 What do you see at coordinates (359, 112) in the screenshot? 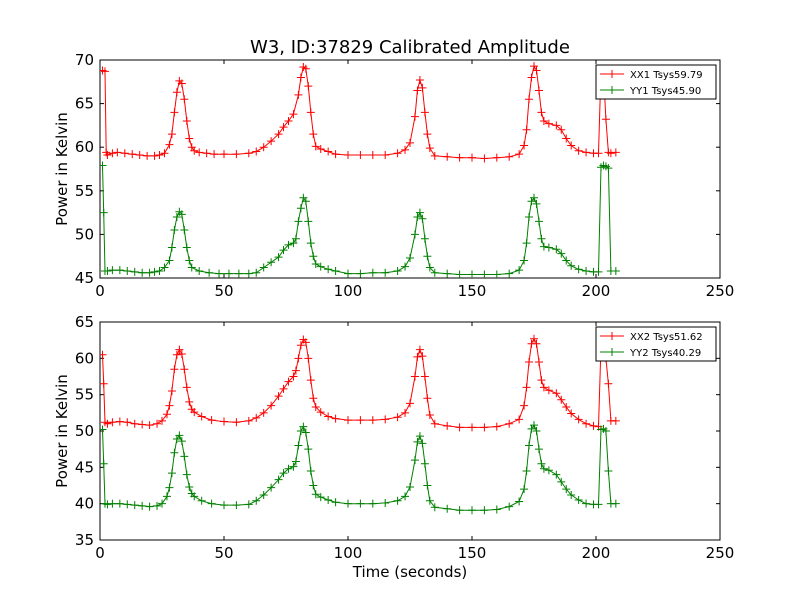
I see `series-line-xx1` at bounding box center [359, 112].